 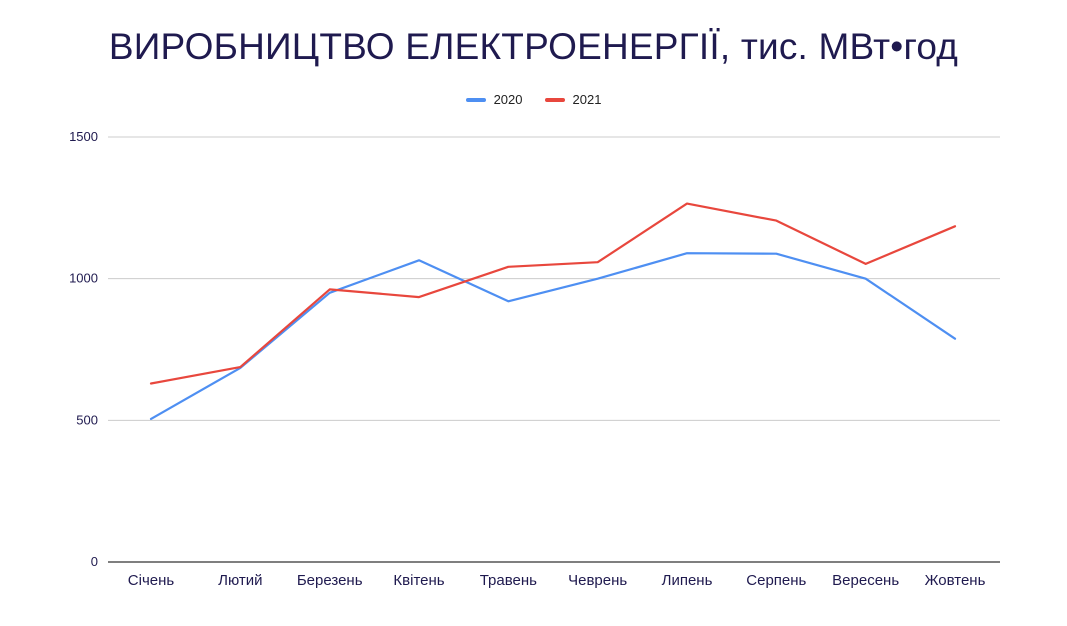 I want to click on x-tick-label: Серпень, so click(x=776, y=580).